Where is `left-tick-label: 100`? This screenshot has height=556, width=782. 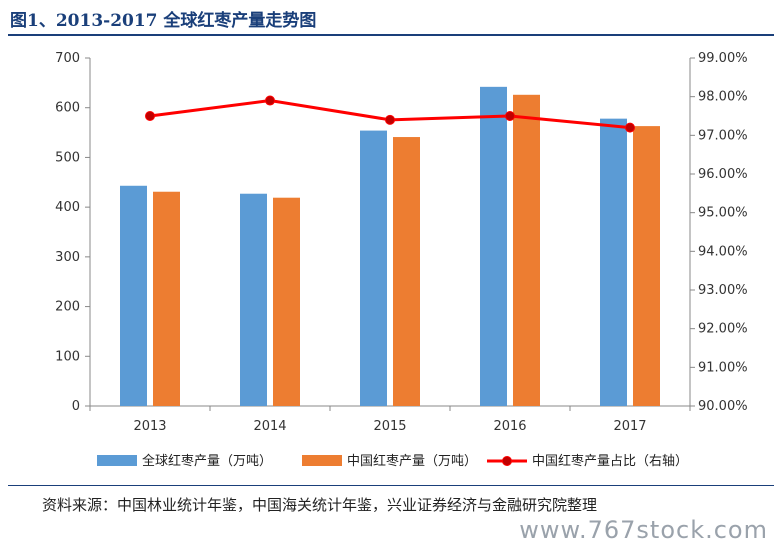
left-tick-label: 100 is located at coordinates (67, 356).